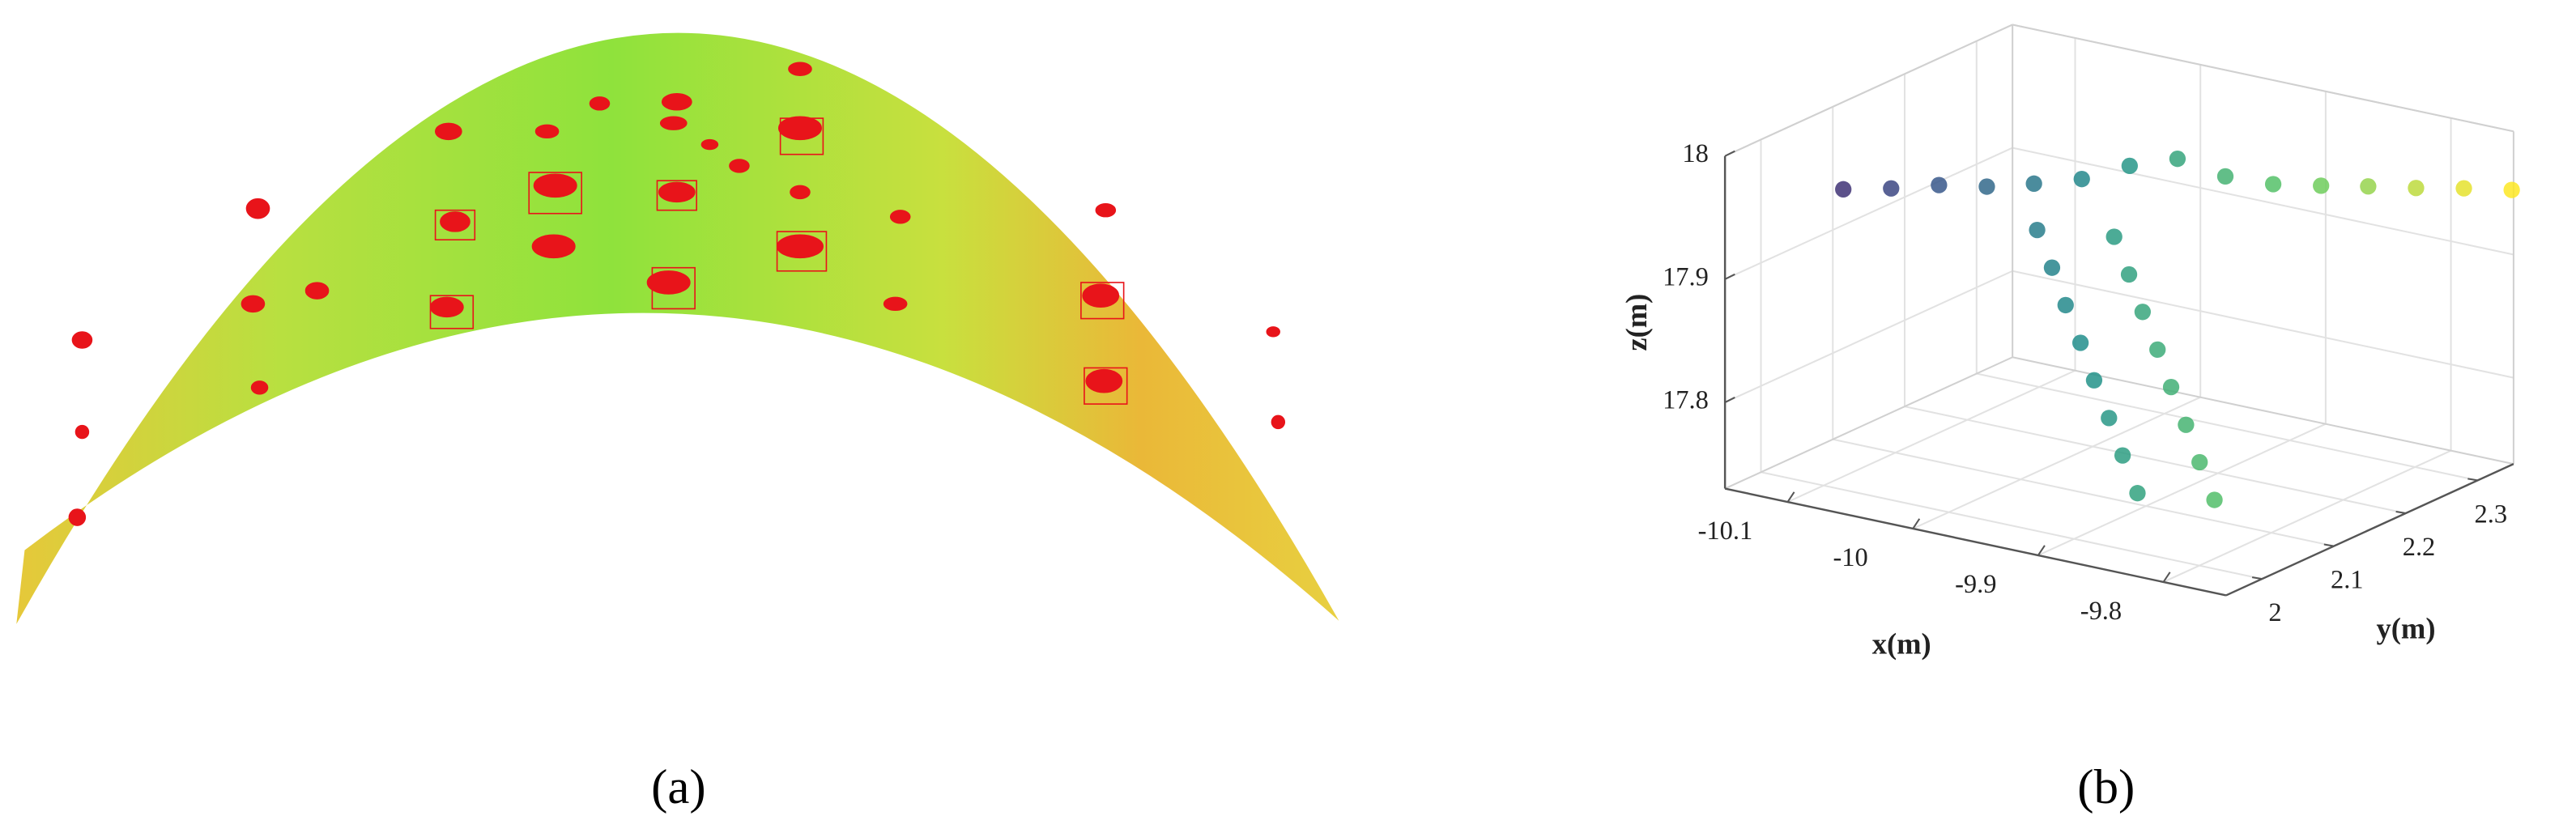  Describe the element at coordinates (2106, 787) in the screenshot. I see `panel-label: (b)` at that location.